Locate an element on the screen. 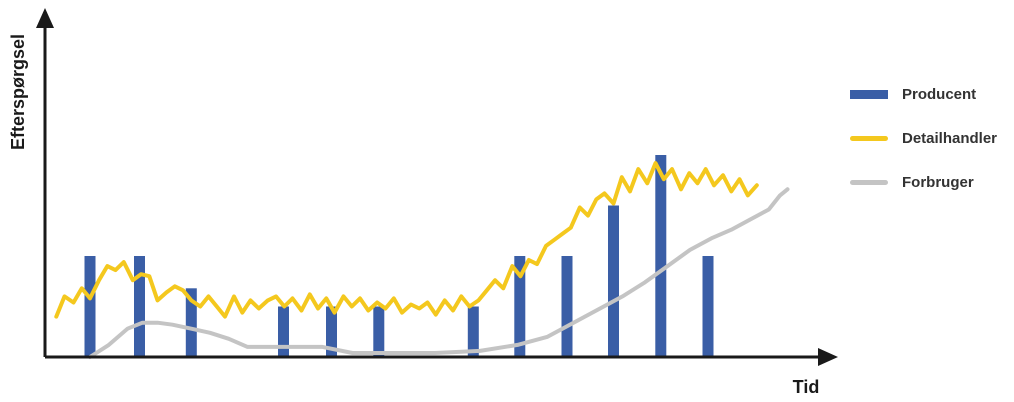 The height and width of the screenshot is (402, 1014). legend-item-producer: Producent is located at coordinates (923, 94).